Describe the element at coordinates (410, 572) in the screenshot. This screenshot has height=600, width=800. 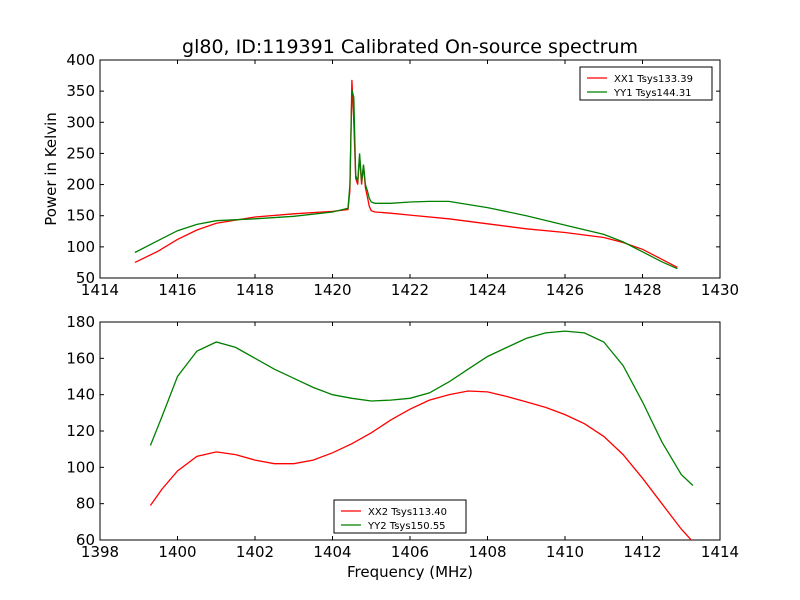
I see `x-axis-label: Frequency (MHz)` at that location.